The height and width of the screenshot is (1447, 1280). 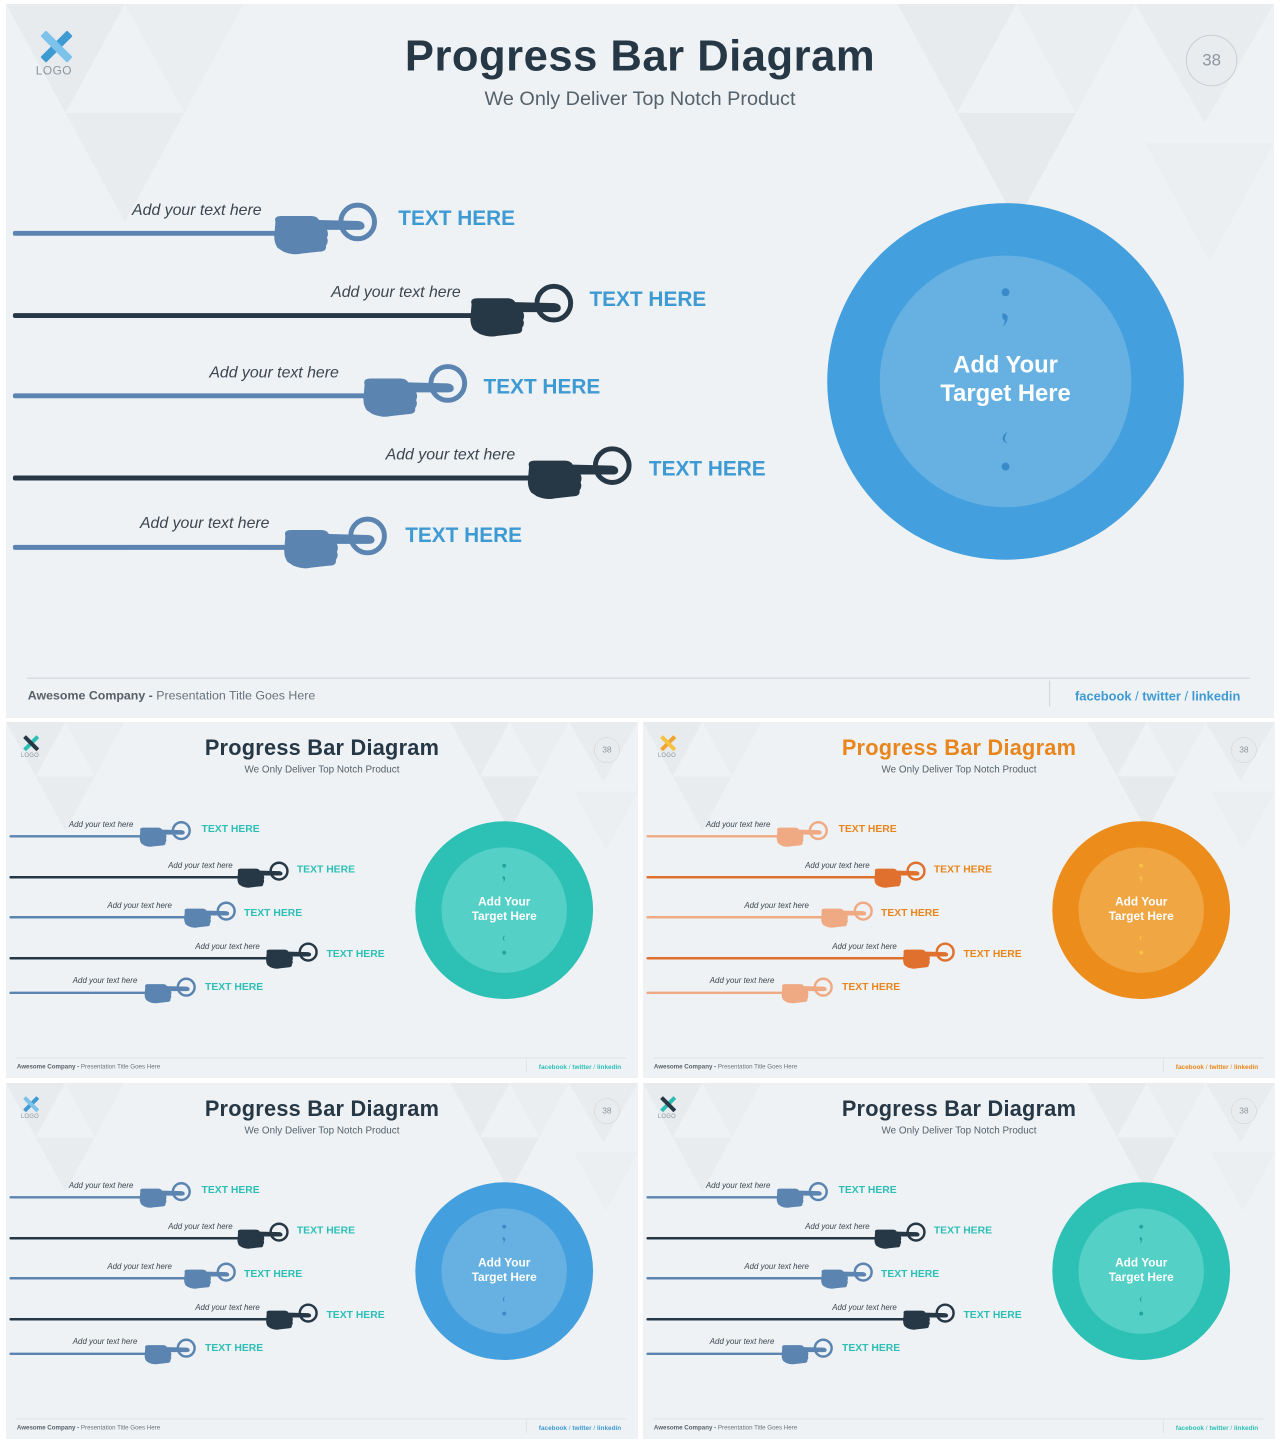 What do you see at coordinates (1050, 693) in the screenshot?
I see `footer-separator` at bounding box center [1050, 693].